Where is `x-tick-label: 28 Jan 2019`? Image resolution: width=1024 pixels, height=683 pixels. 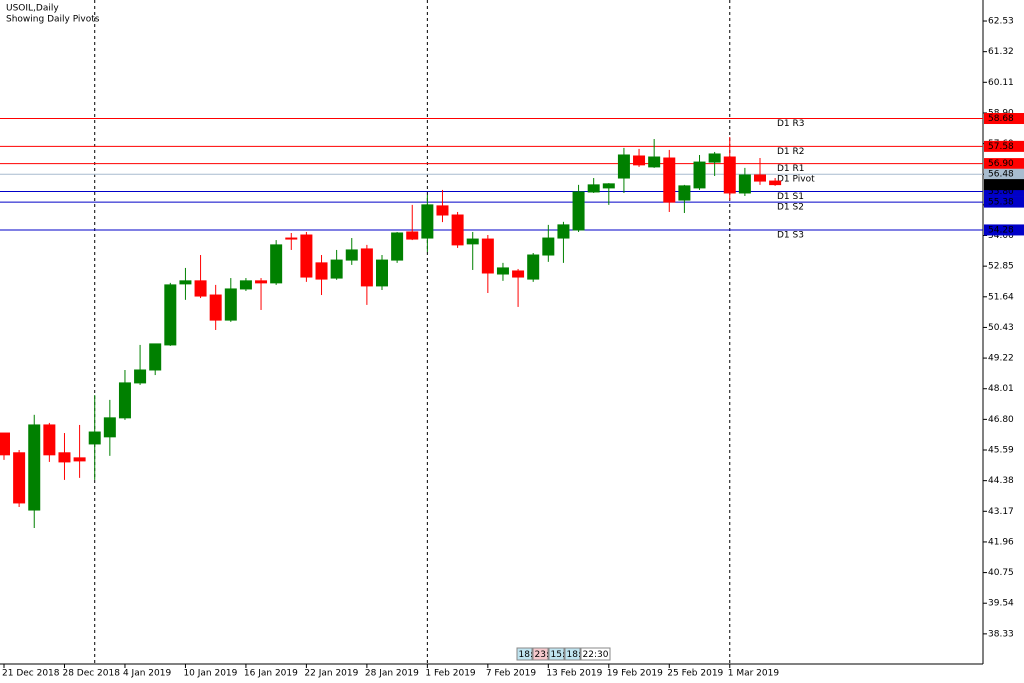 x-tick-label: 28 Jan 2019 is located at coordinates (392, 674).